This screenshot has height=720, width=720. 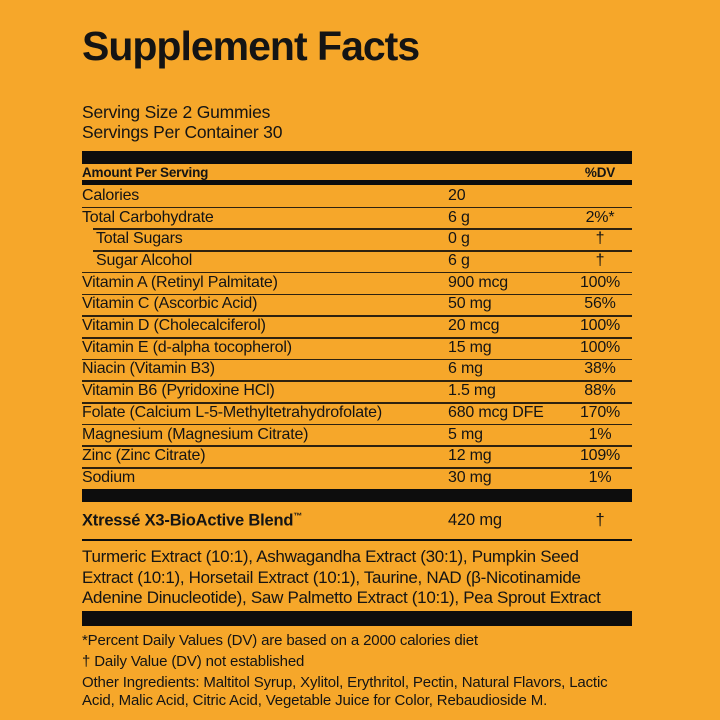 I want to click on row-vitamin-b6: Vitamin B6 (Pyridoxine HCl) 1.5 mg 88%, so click(x=357, y=391).